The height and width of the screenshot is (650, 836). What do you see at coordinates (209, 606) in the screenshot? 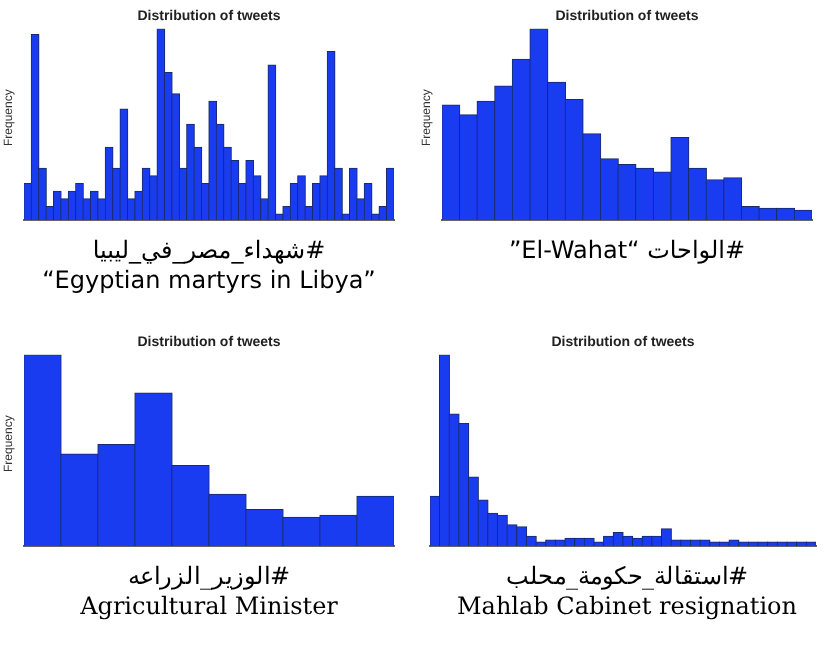
I see `text: Agricultural Minister` at bounding box center [209, 606].